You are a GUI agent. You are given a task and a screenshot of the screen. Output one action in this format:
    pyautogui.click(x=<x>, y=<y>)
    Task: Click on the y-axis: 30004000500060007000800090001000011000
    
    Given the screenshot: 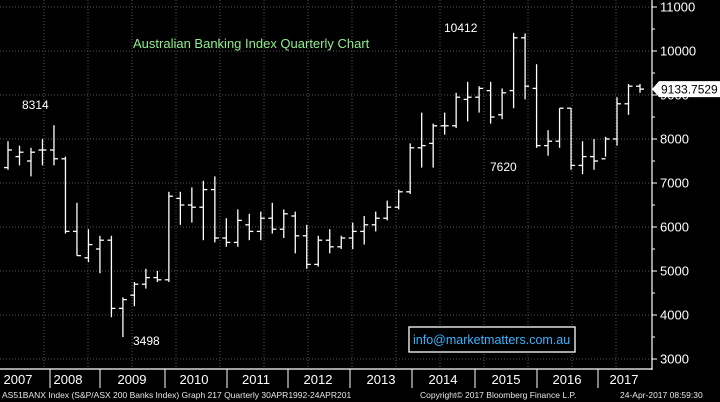 What is the action you would take?
    pyautogui.click(x=673, y=185)
    